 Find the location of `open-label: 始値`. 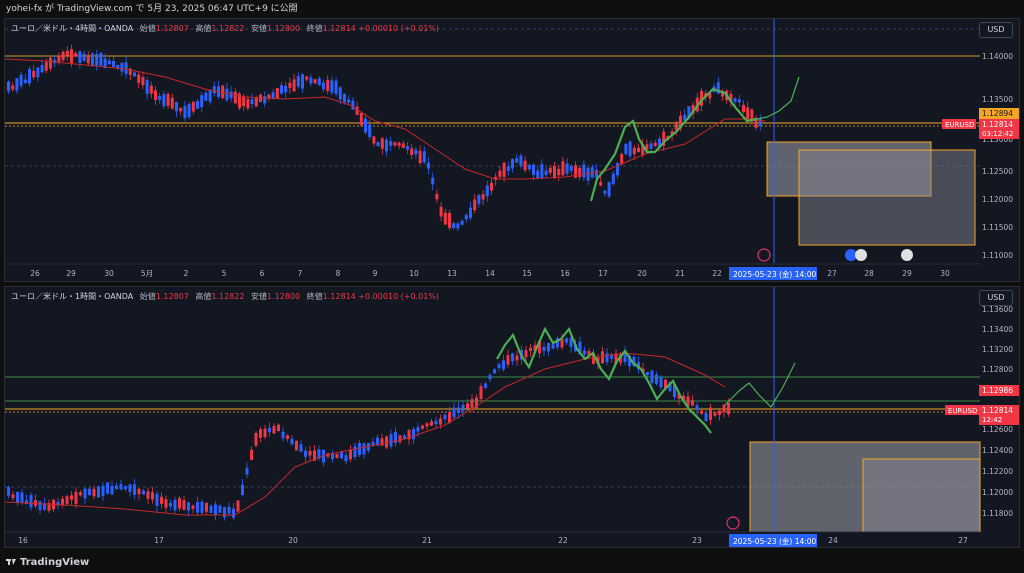

open-label: 始値 is located at coordinates (147, 296).